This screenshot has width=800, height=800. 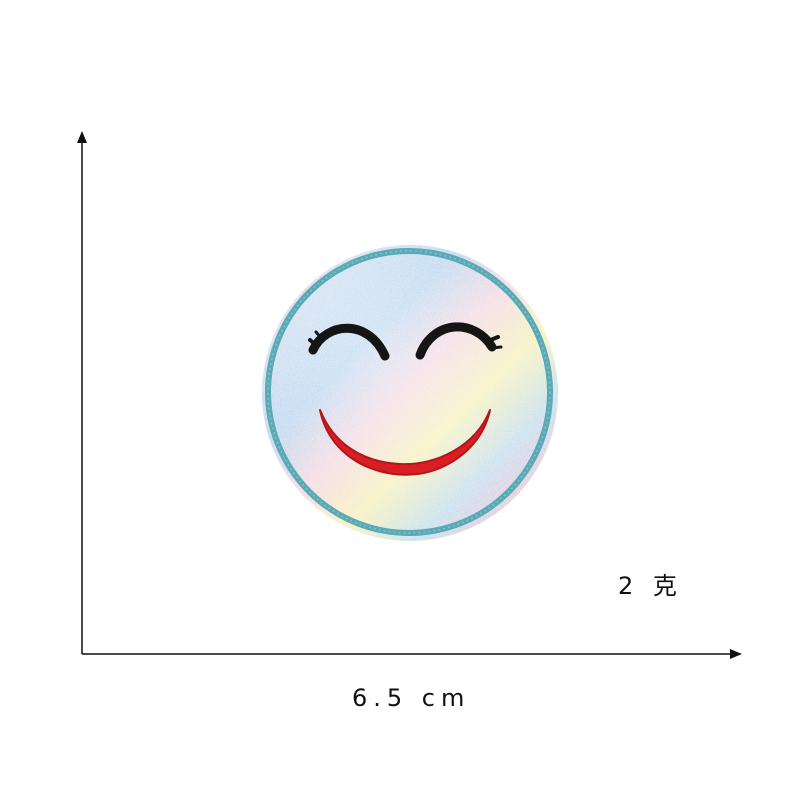 I want to click on patch-sheen, so click(x=410, y=393).